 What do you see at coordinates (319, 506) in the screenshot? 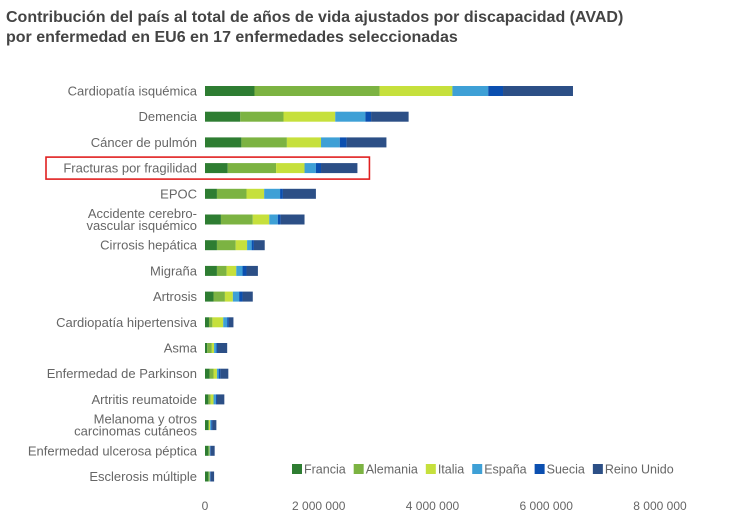
I see `x-tick-label: 2 000 000` at bounding box center [319, 506].